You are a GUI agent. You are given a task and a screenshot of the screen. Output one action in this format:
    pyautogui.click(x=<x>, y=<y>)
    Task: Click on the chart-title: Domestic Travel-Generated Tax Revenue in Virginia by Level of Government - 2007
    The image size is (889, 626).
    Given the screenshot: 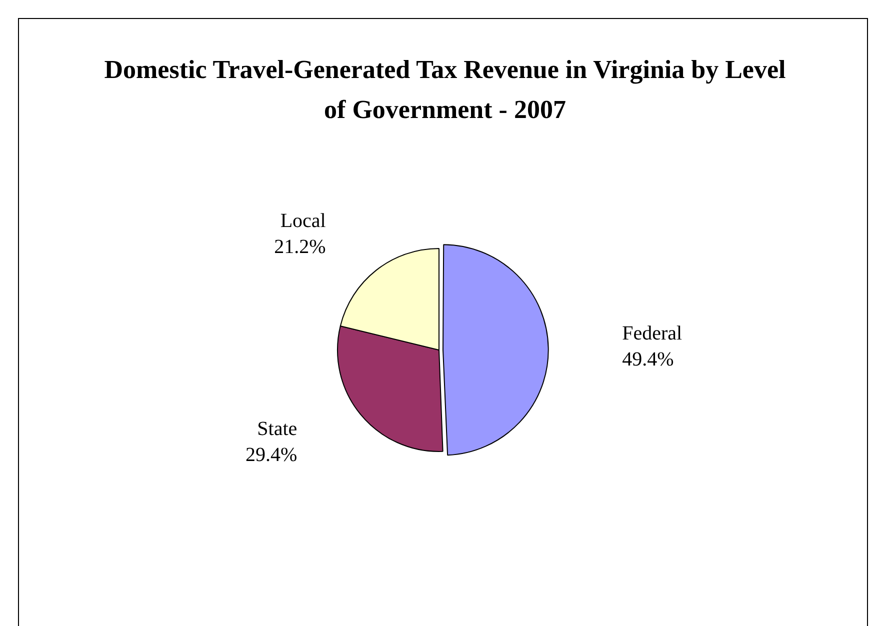 What is the action you would take?
    pyautogui.click(x=445, y=90)
    